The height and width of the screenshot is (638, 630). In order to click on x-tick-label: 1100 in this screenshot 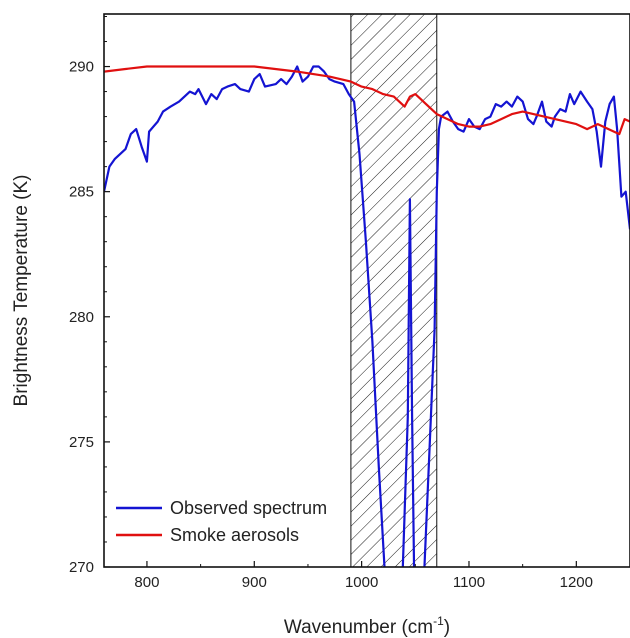, I will do `click(469, 582)`.